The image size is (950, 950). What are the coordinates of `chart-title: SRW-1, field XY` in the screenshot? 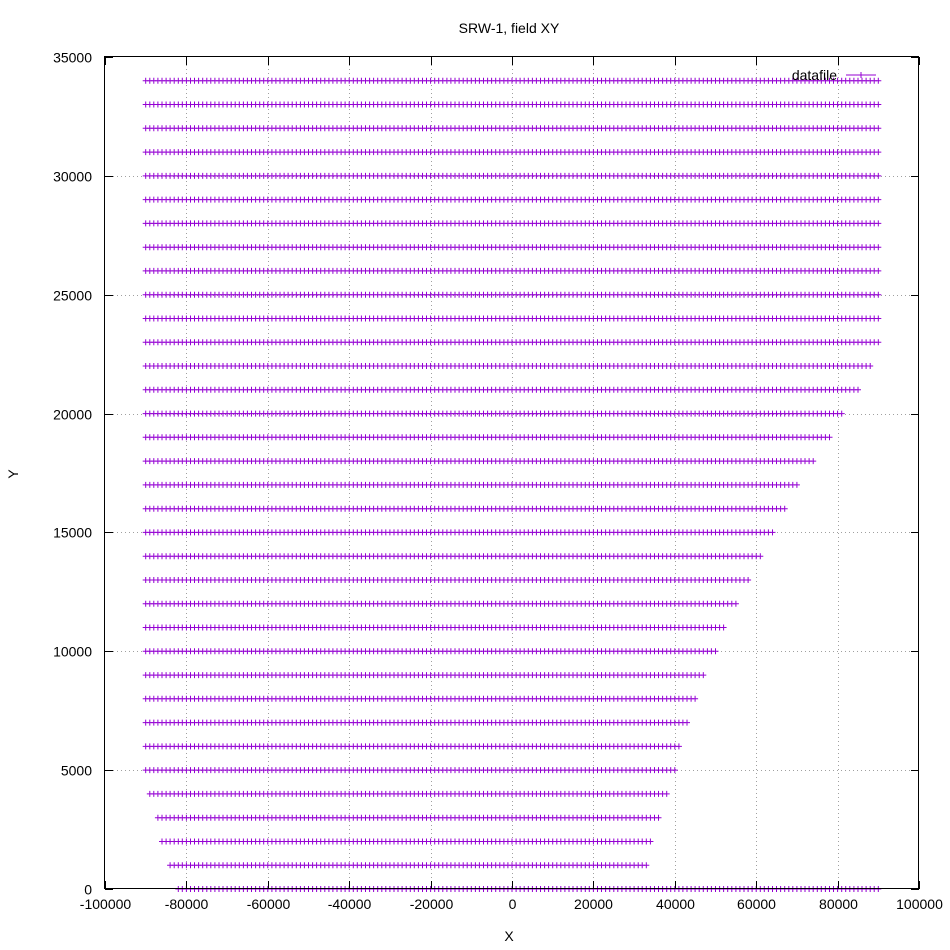 It's located at (509, 28).